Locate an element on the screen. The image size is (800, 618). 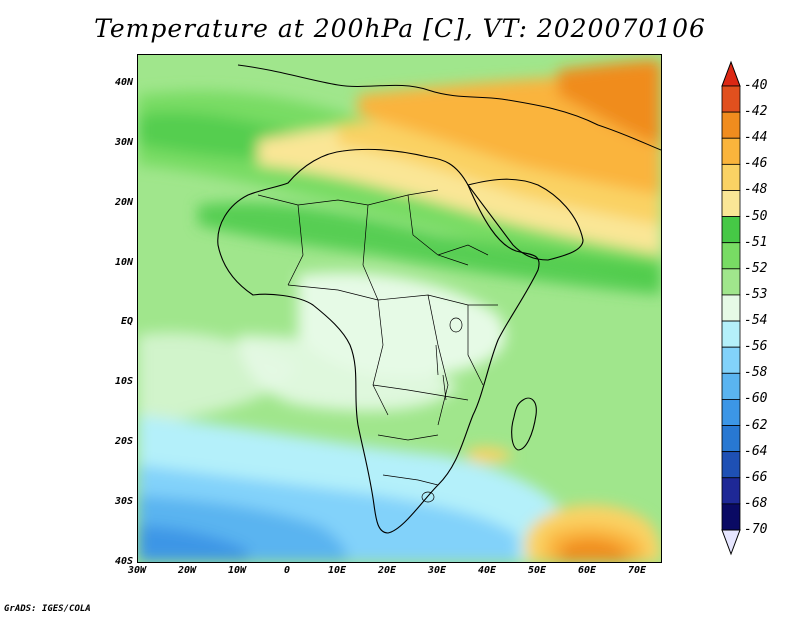
colorbar-tick-label: -56 is located at coordinates (756, 347).